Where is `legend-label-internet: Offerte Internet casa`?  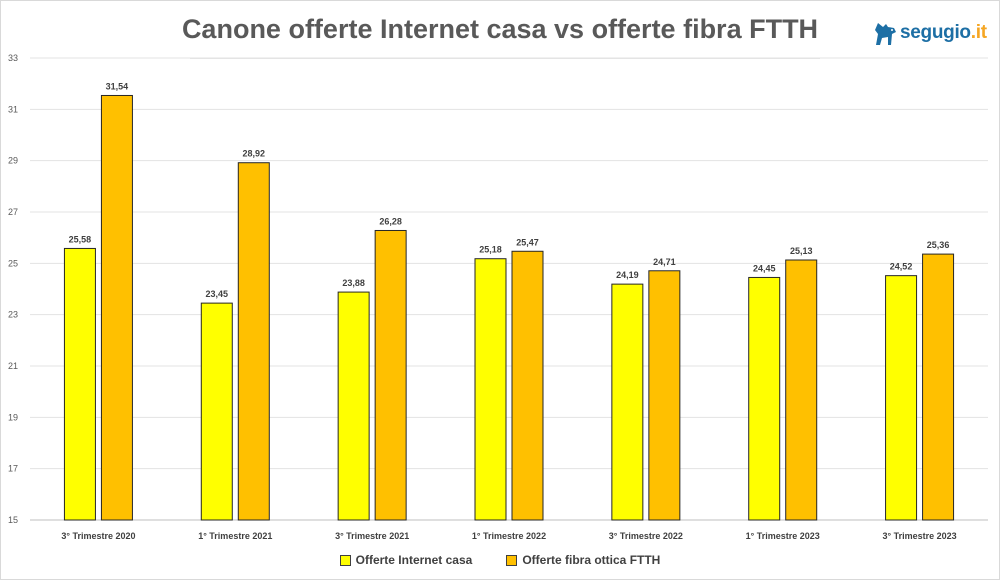 legend-label-internet: Offerte Internet casa is located at coordinates (414, 560).